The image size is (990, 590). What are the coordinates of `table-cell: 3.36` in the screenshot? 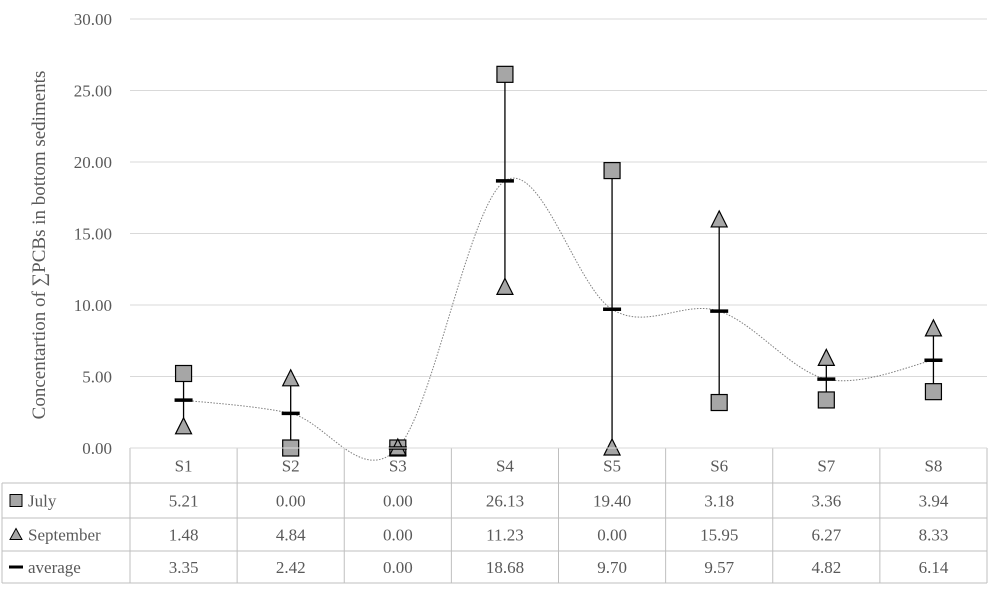 It's located at (826, 501).